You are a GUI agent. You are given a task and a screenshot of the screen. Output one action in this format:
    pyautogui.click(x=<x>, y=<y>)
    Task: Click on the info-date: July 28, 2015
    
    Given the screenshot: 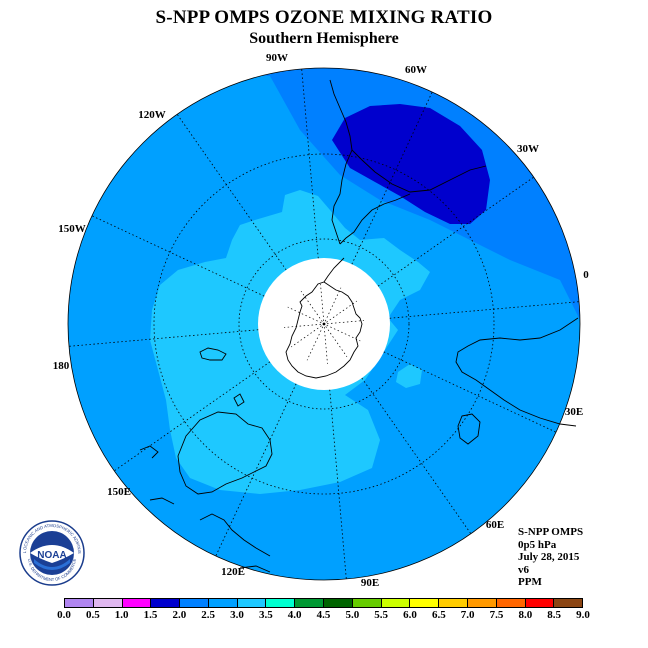 What is the action you would take?
    pyautogui.click(x=549, y=557)
    